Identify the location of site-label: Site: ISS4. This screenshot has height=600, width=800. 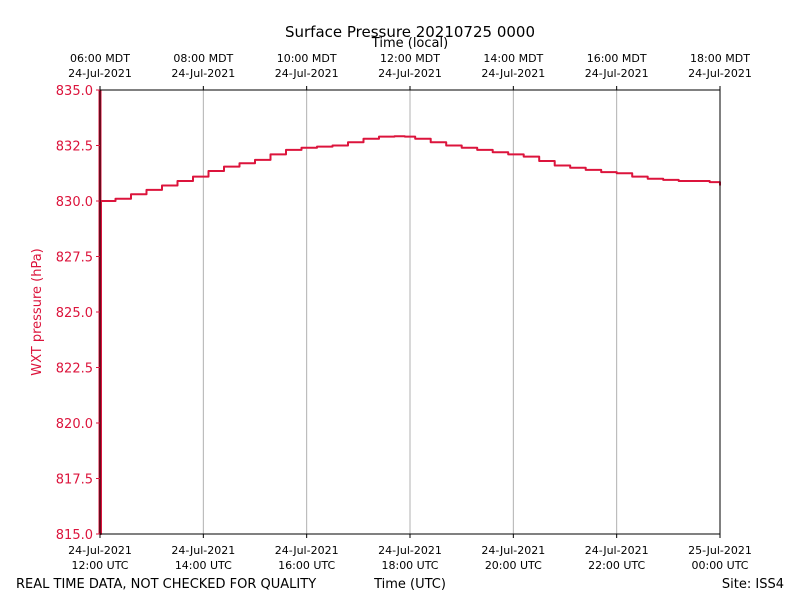
(753, 584).